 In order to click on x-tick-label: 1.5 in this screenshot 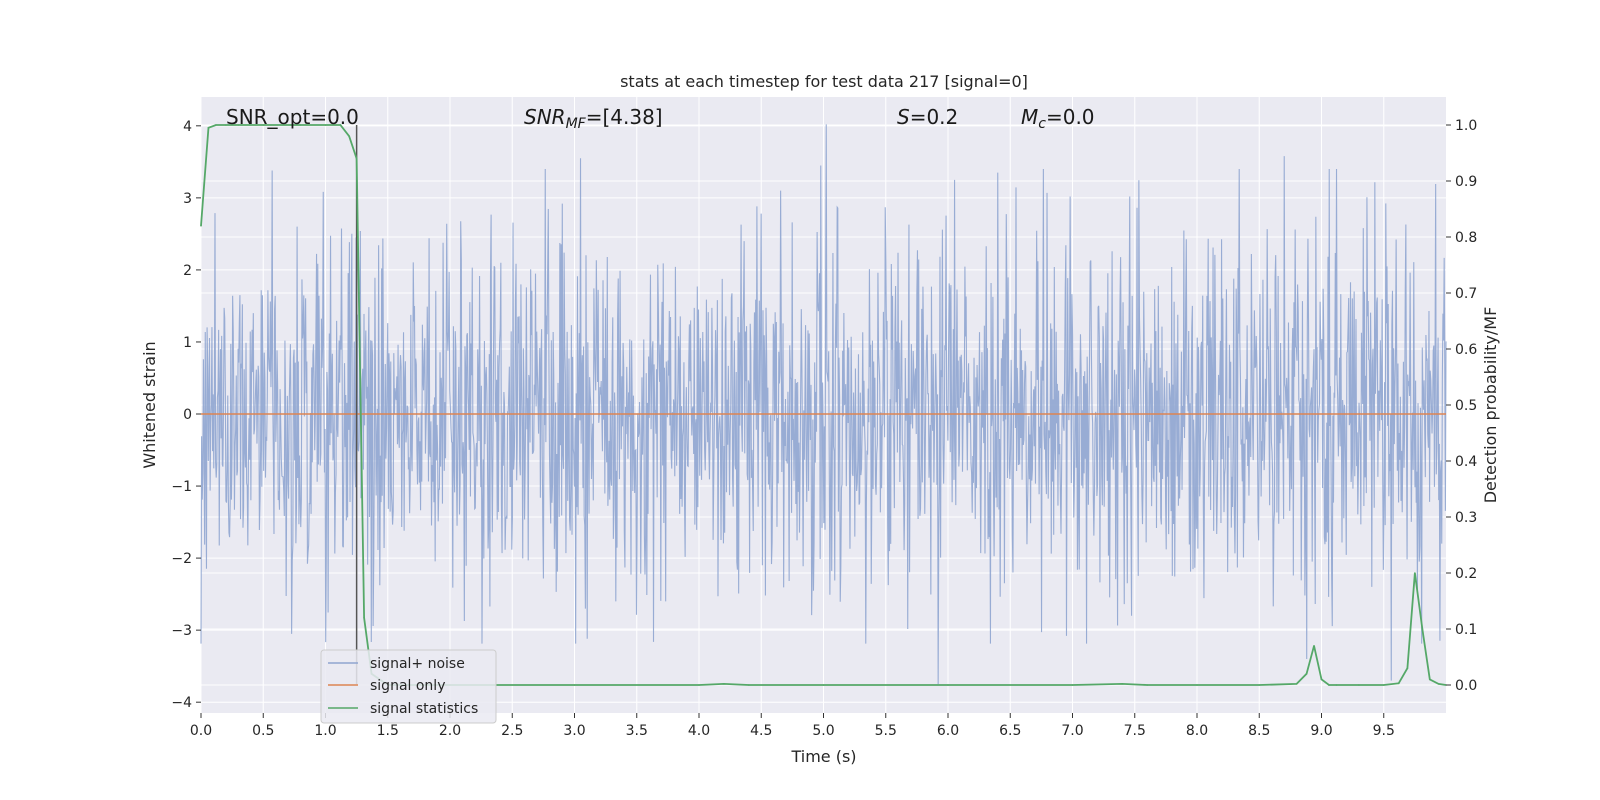, I will do `click(388, 731)`.